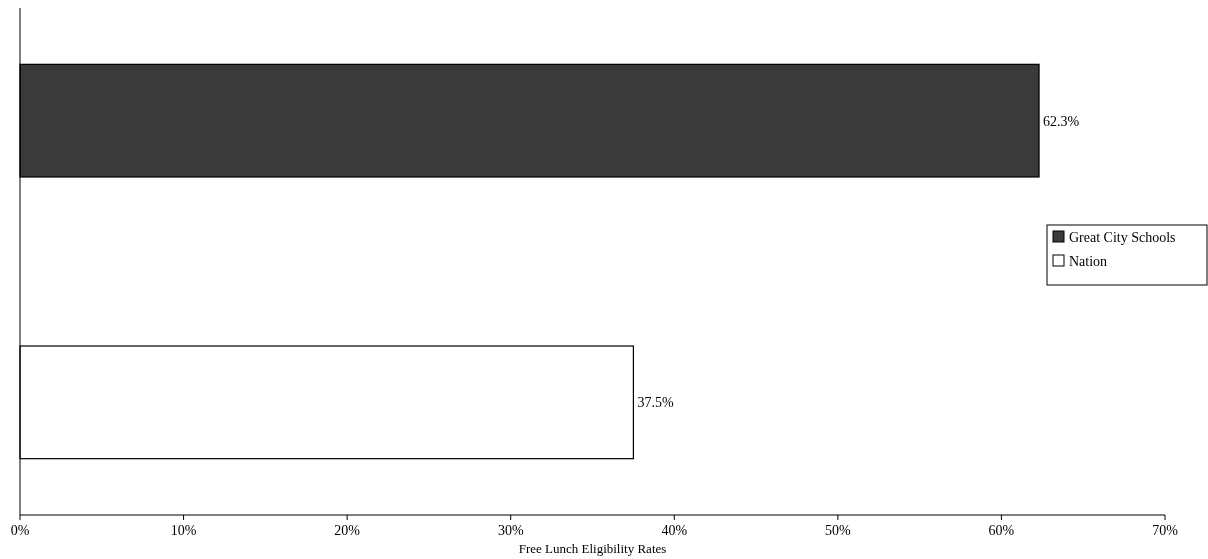 The image size is (1208, 559). What do you see at coordinates (1165, 530) in the screenshot?
I see `x-tick-label: 70%` at bounding box center [1165, 530].